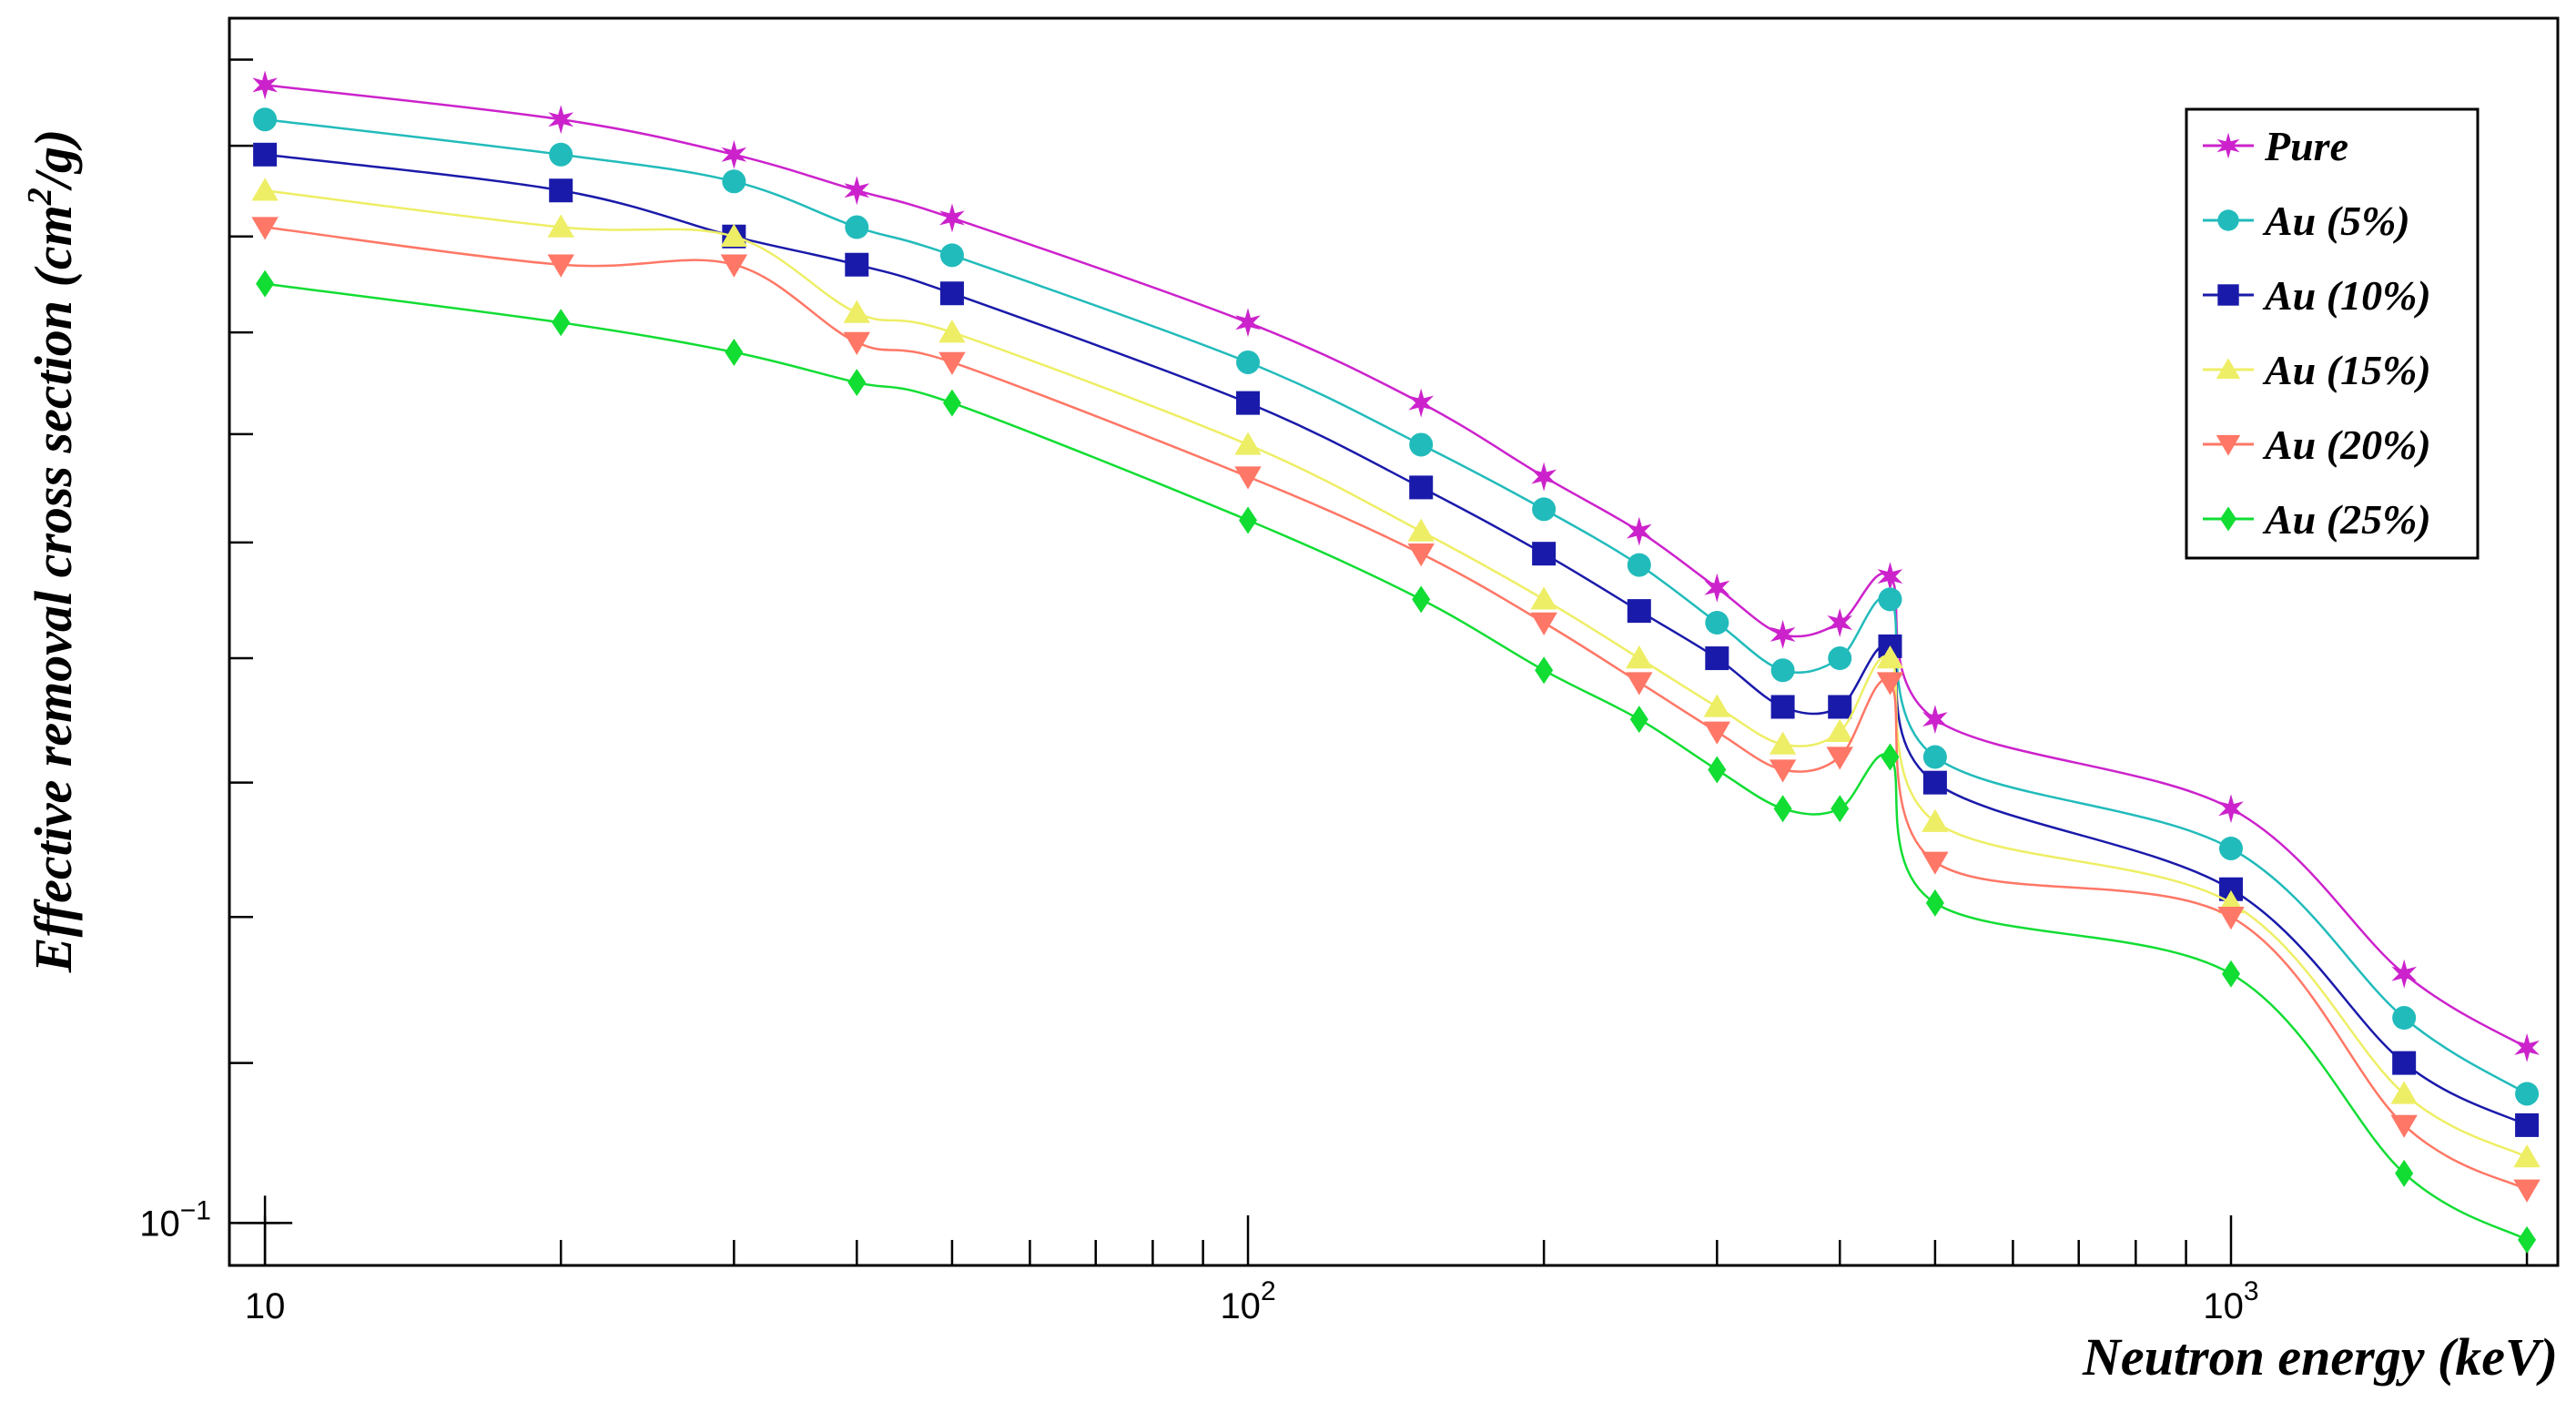 This screenshot has width=2576, height=1412. What do you see at coordinates (159, 1224) in the screenshot?
I see `y-tick-label-base: 10` at bounding box center [159, 1224].